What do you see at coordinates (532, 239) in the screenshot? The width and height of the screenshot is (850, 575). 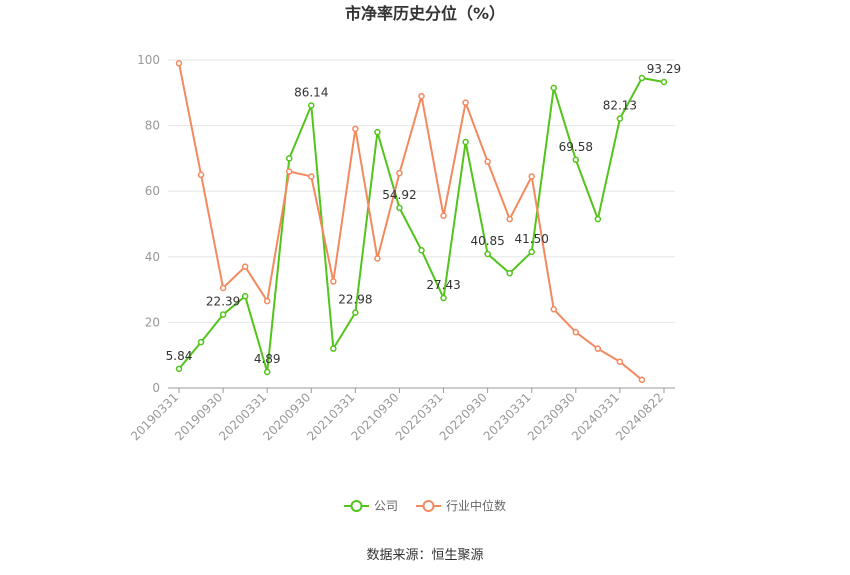 I see `data-label: 41.50` at bounding box center [532, 239].